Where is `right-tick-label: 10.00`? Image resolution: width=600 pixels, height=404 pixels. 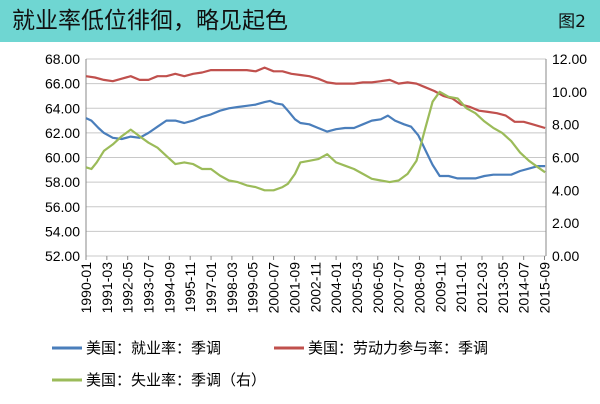
right-tick-label: 10.00 is located at coordinates (569, 92).